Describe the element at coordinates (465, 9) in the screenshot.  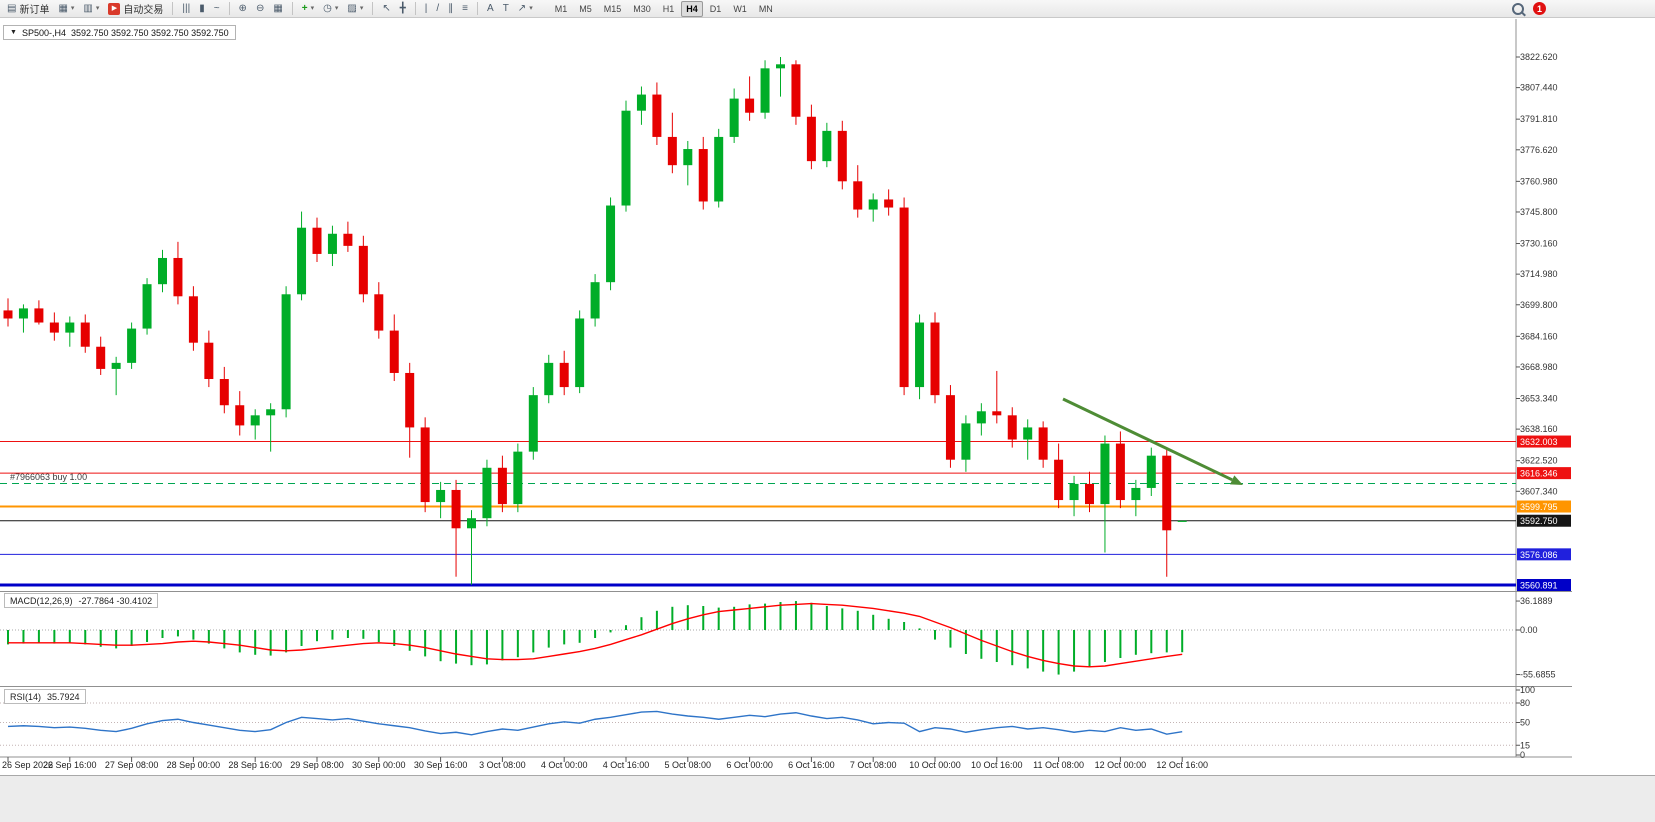
I see `fibonacci-button: ≡` at that location.